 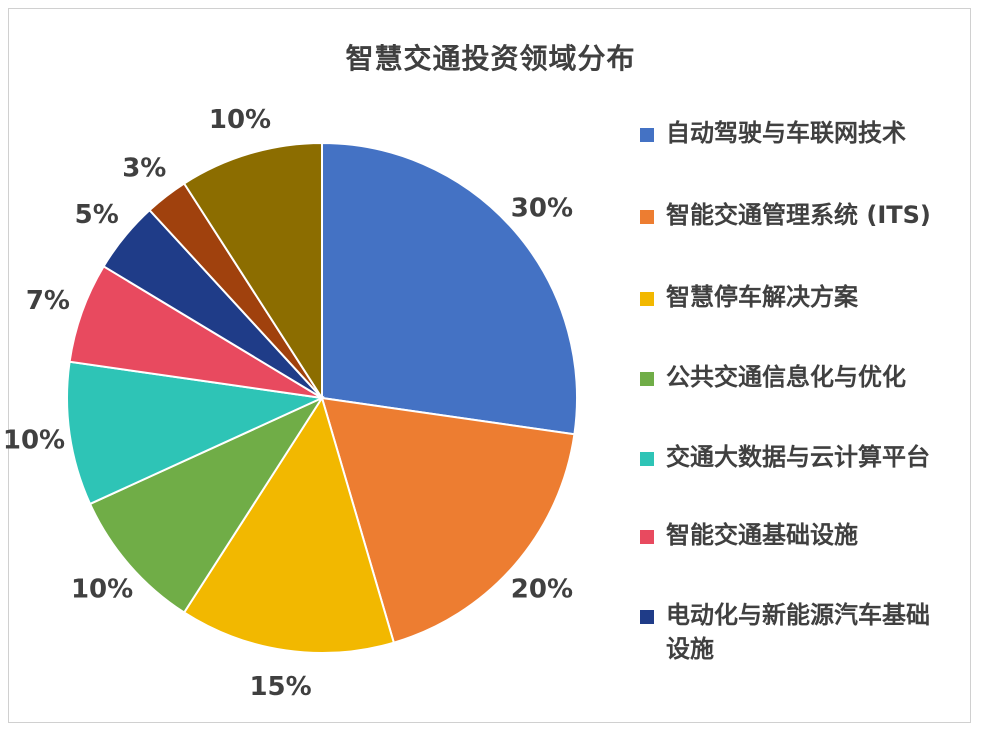 I want to click on legend-label: 电动化与新能源汽车基础设施, so click(x=798, y=632).